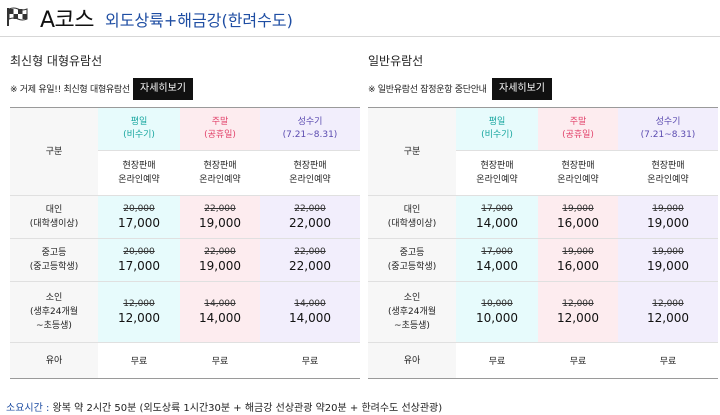  What do you see at coordinates (396, 61) in the screenshot?
I see `panel-title: 일반유람선` at bounding box center [396, 61].